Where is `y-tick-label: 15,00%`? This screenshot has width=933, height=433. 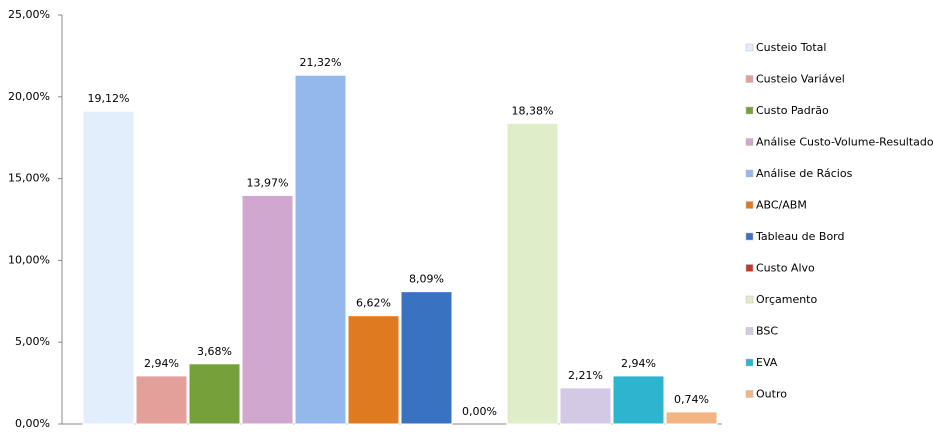 y-tick-label: 15,00% is located at coordinates (29, 178).